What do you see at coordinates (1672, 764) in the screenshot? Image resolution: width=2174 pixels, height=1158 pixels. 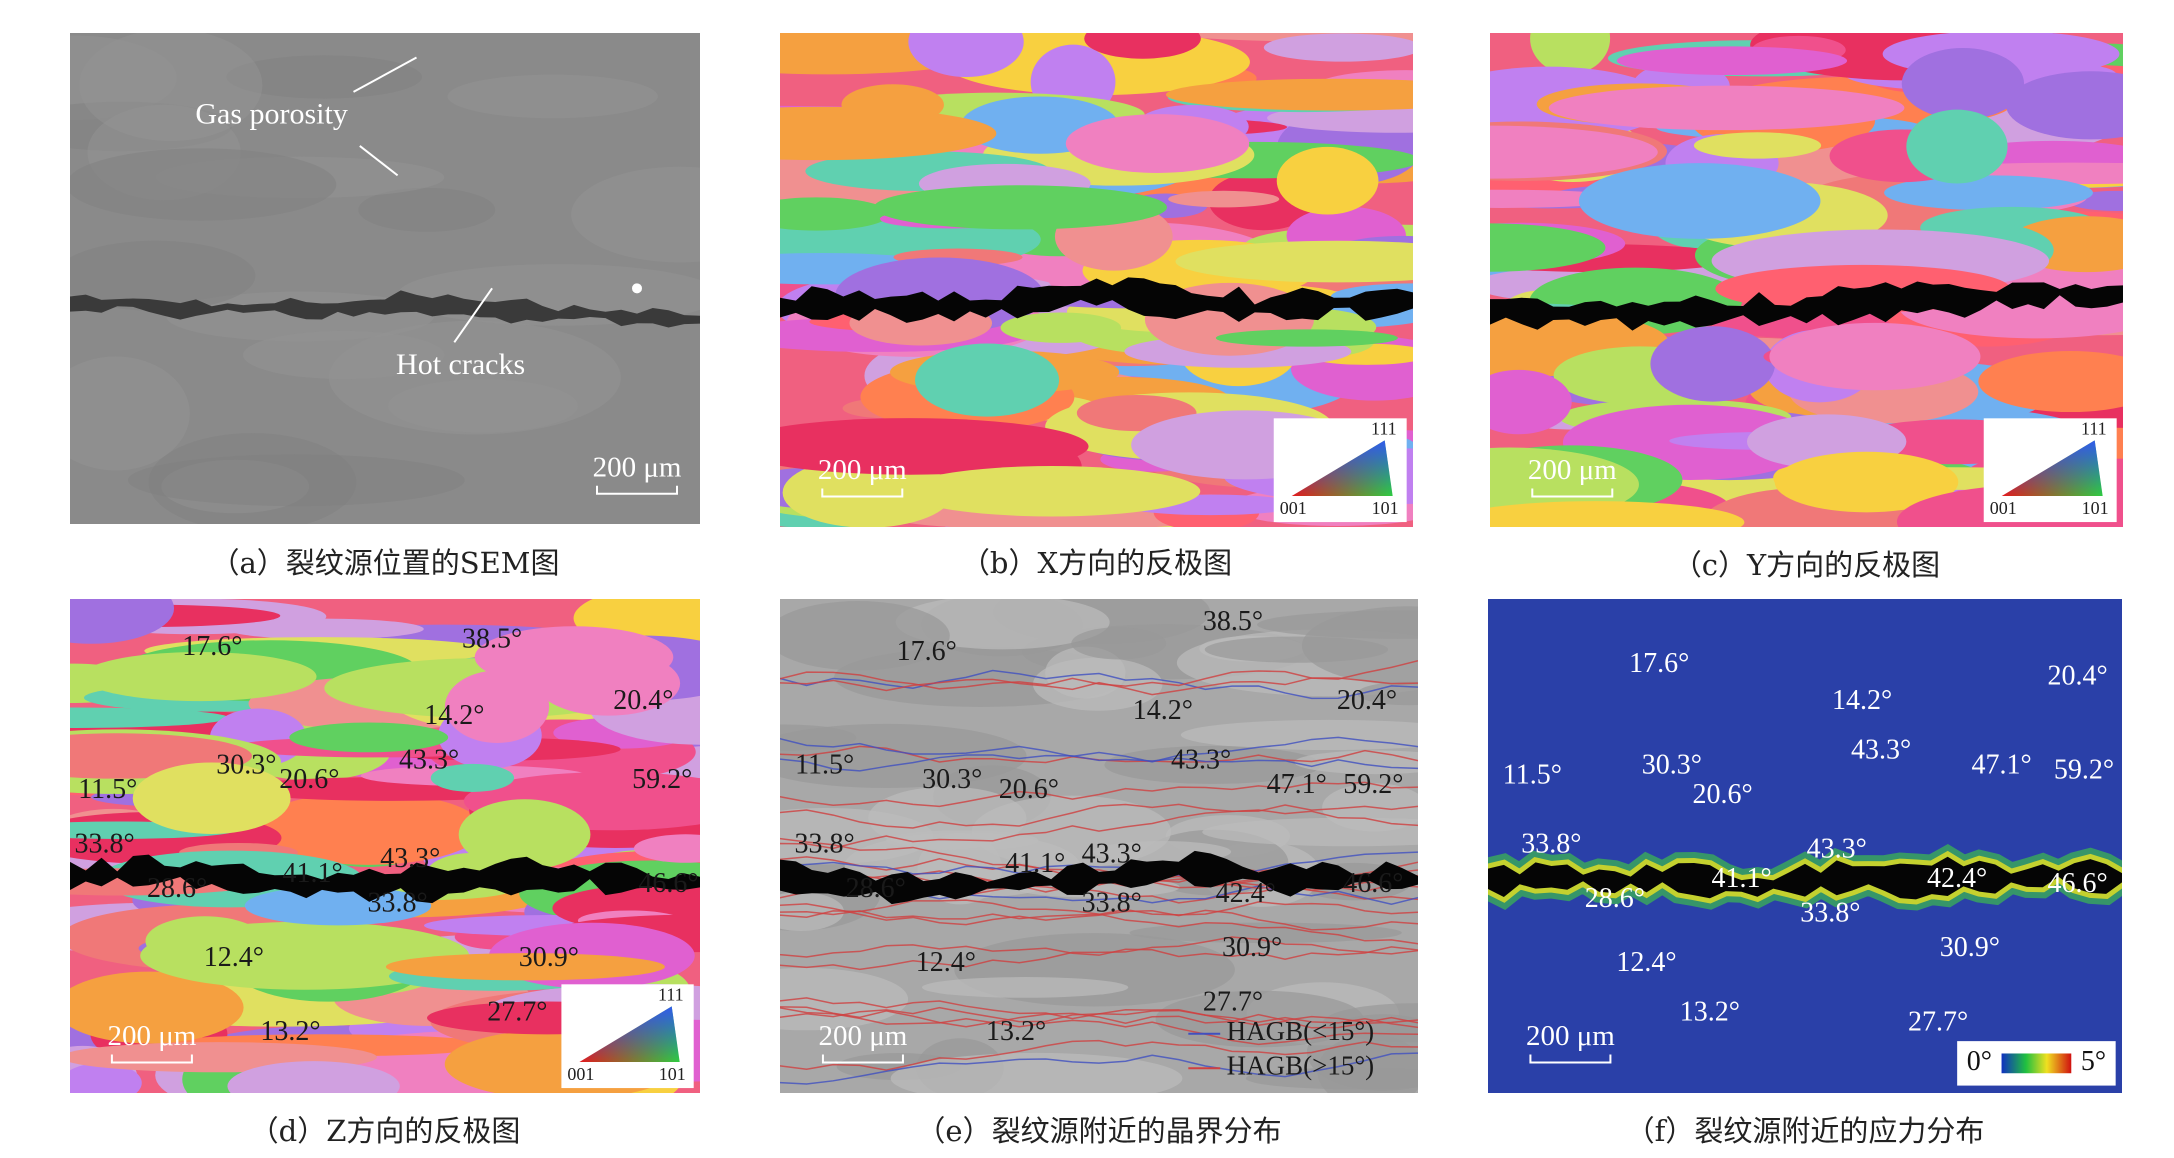 I see `angle-label: 30.3°` at bounding box center [1672, 764].